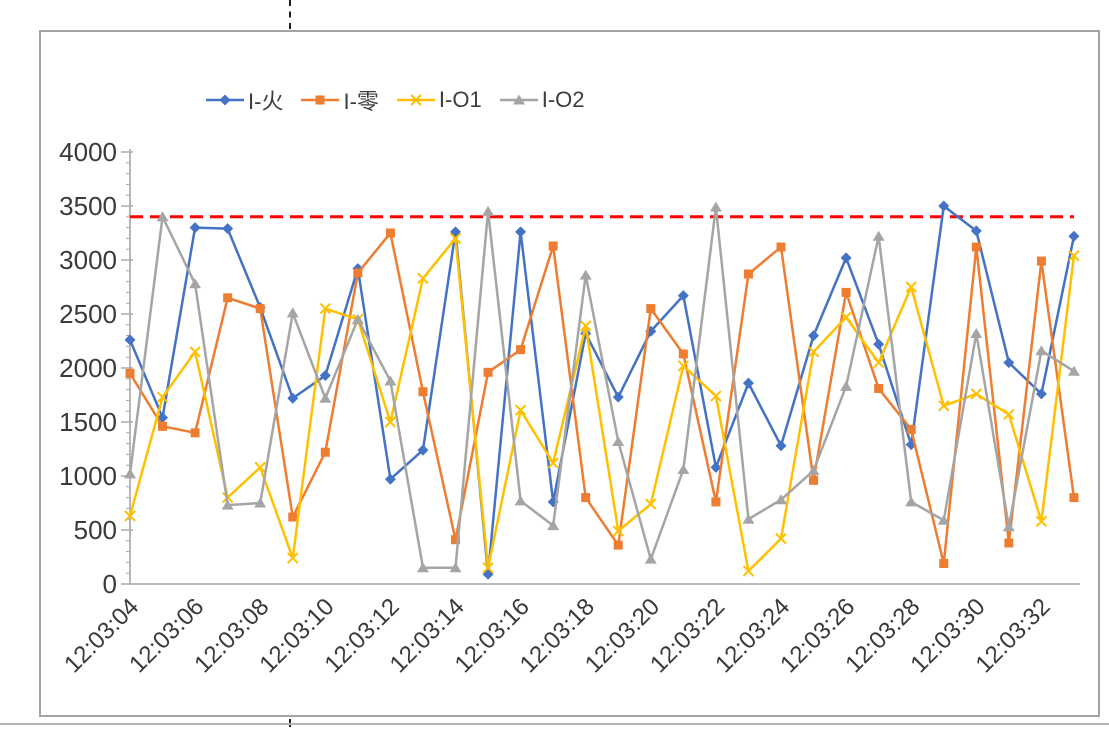 This screenshot has width=1109, height=736. What do you see at coordinates (320, 100) in the screenshot?
I see `square-legend-marker-icon` at bounding box center [320, 100].